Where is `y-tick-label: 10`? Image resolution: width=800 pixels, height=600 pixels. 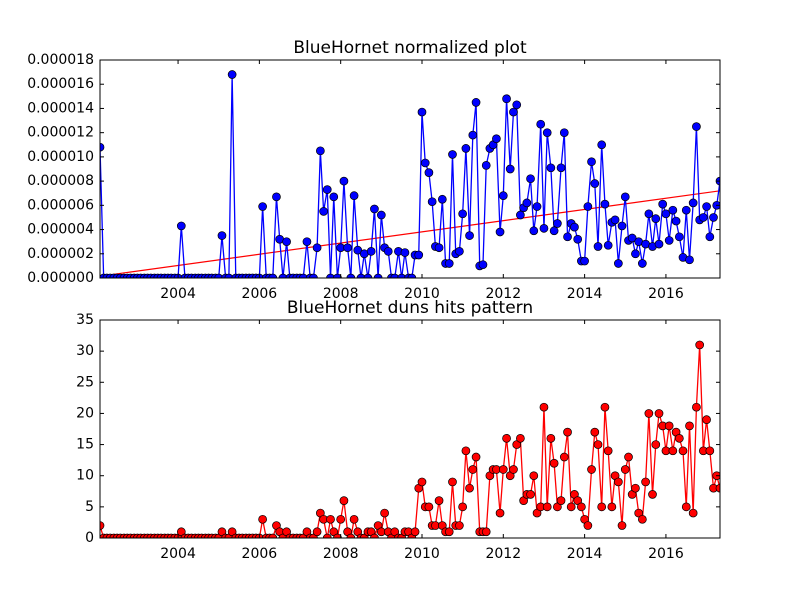 y-tick-label: 10 is located at coordinates (85, 476).